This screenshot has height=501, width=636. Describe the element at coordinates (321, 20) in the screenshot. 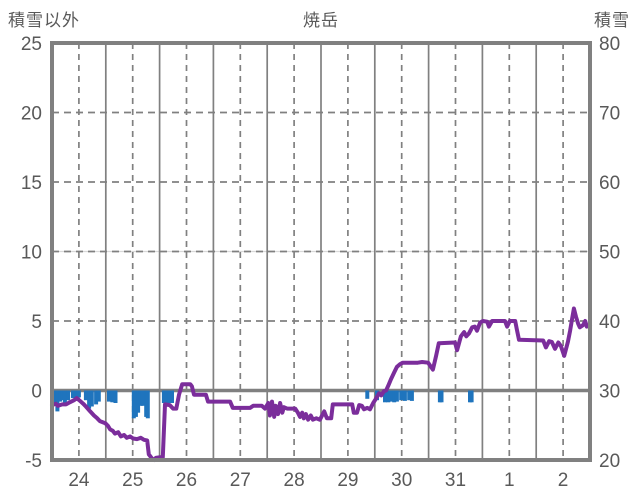

I see `chart-title: 焼岳` at that location.